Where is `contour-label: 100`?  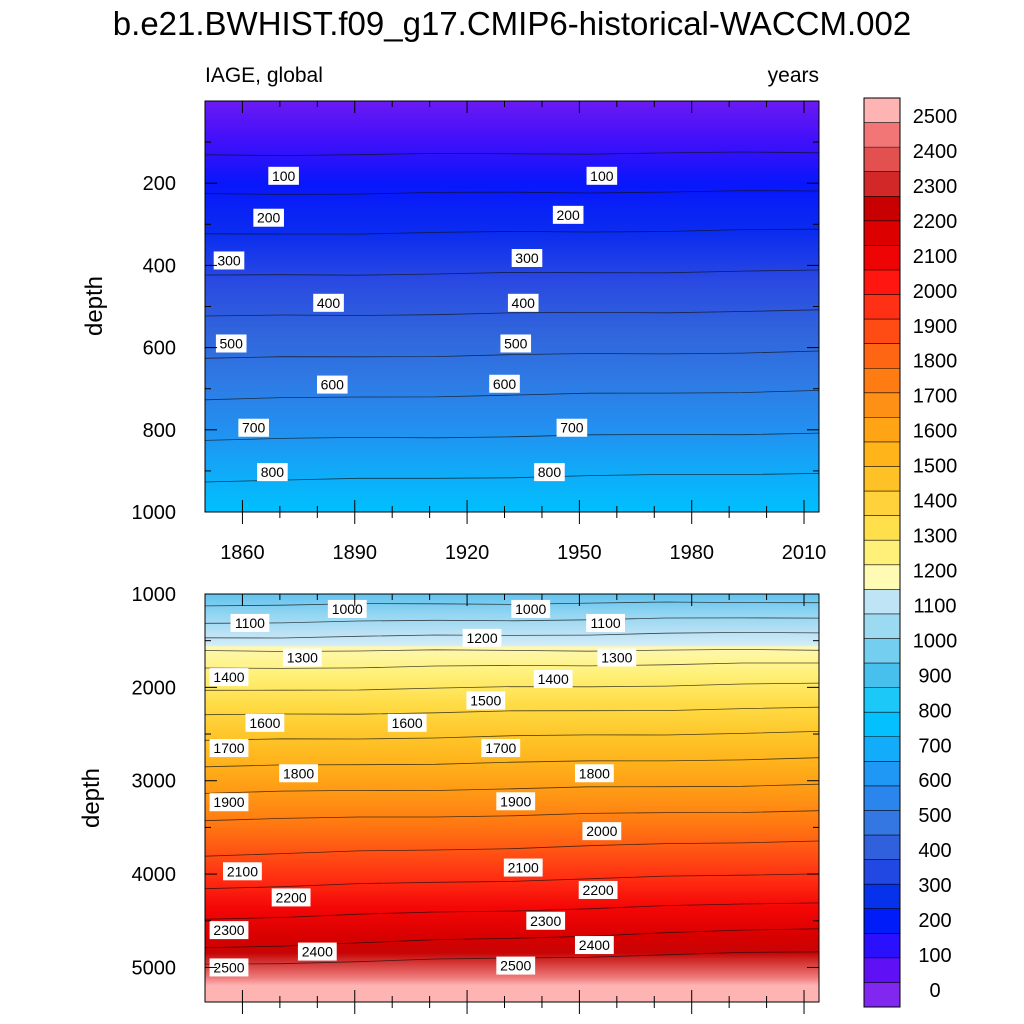
contour-label: 100 is located at coordinates (602, 176).